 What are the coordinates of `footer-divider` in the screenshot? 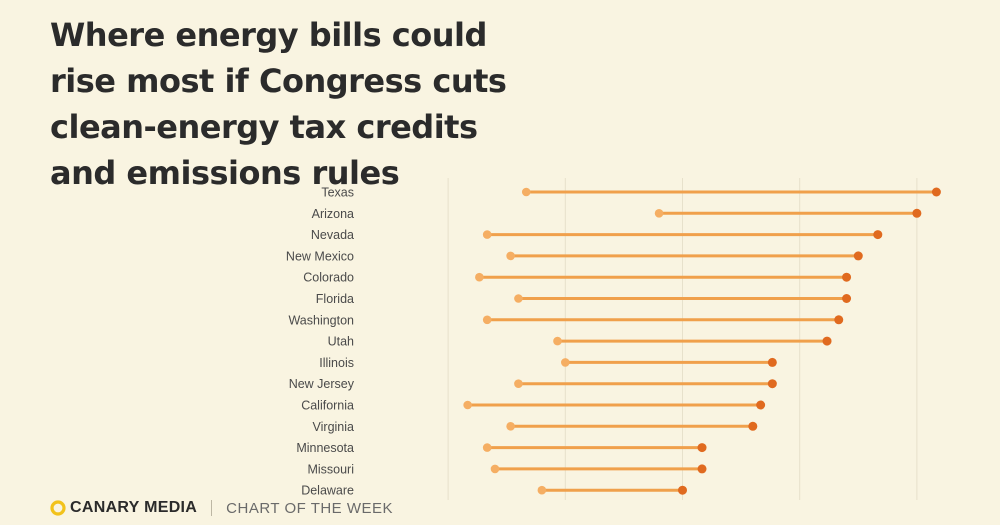 It's located at (212, 508).